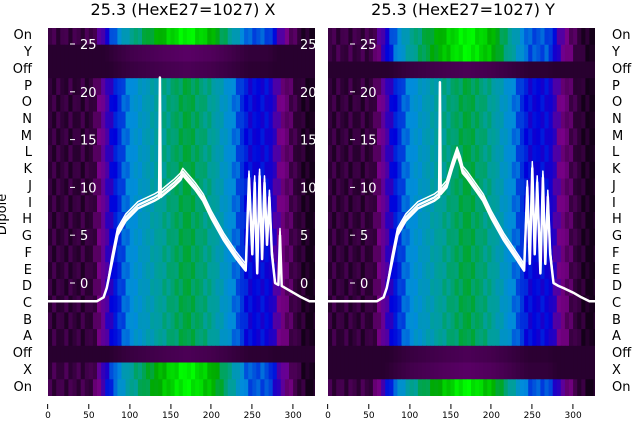 The image size is (640, 440). What do you see at coordinates (170, 412) in the screenshot?
I see `x-tick-label: 150` at bounding box center [170, 412].